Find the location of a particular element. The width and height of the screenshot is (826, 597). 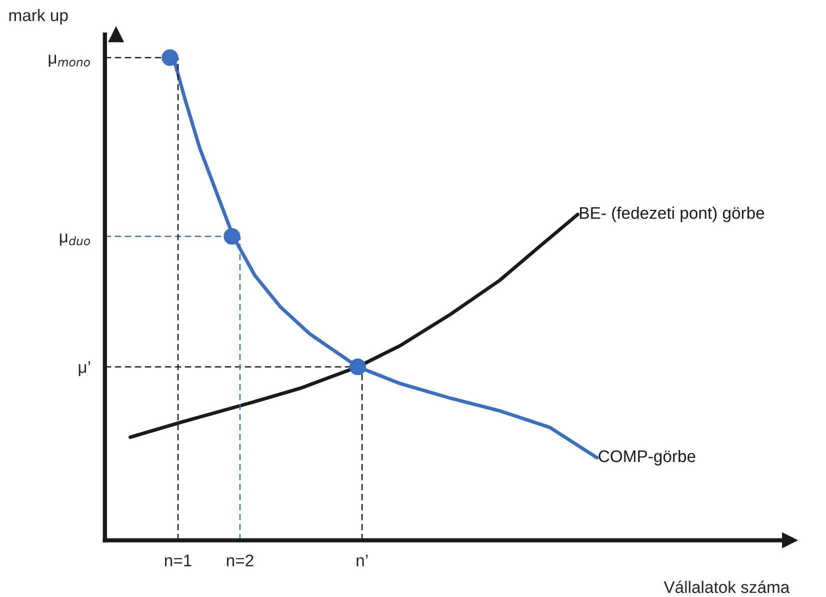

ref-line-label: μ$_{mono}$ is located at coordinates (69, 60).